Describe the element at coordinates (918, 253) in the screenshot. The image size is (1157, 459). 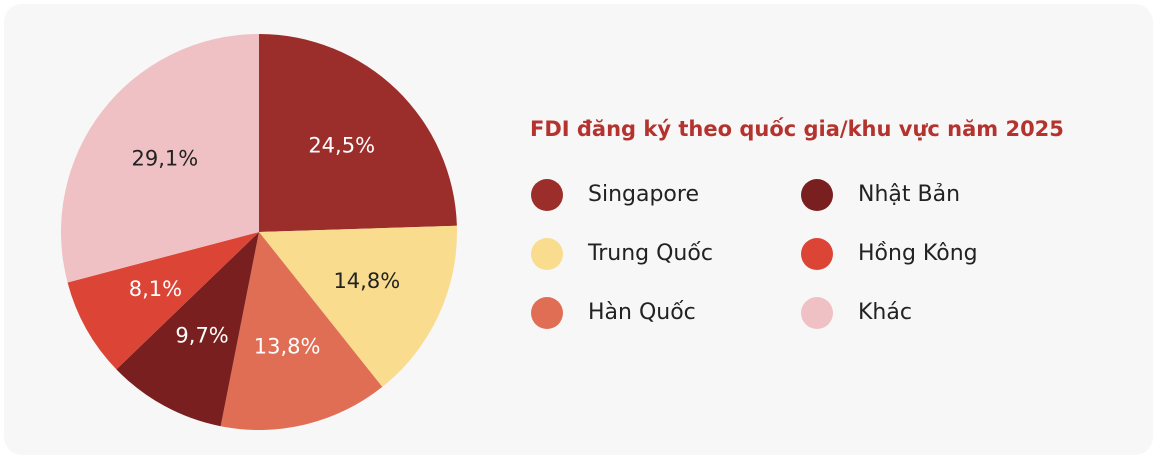
I see `legend-label: Hồng Kông` at that location.